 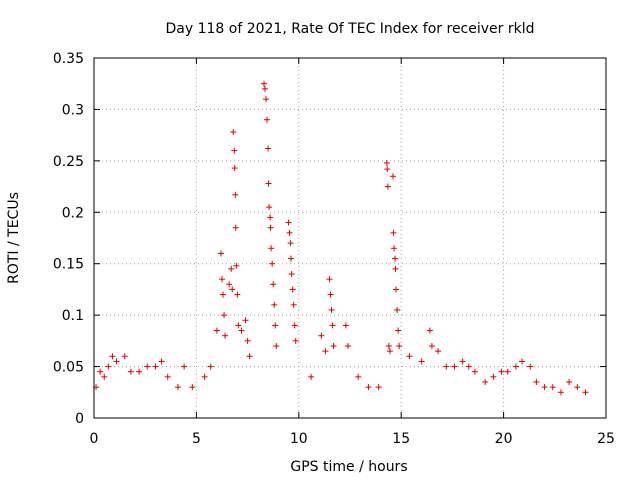 I want to click on y-tick-label: 0.2, so click(x=73, y=213).